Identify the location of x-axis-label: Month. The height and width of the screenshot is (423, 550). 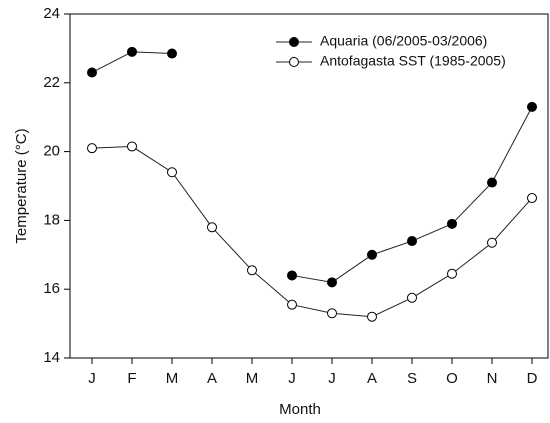
(300, 409).